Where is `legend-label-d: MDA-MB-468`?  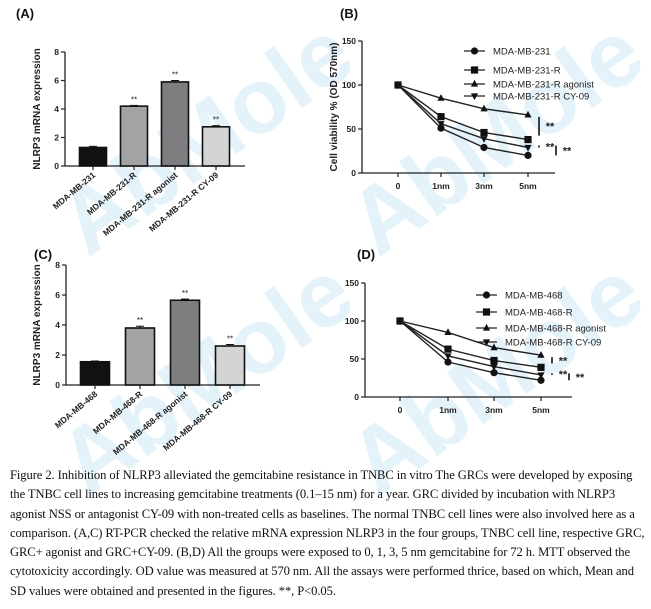
legend-label-d: MDA-MB-468 is located at coordinates (534, 296).